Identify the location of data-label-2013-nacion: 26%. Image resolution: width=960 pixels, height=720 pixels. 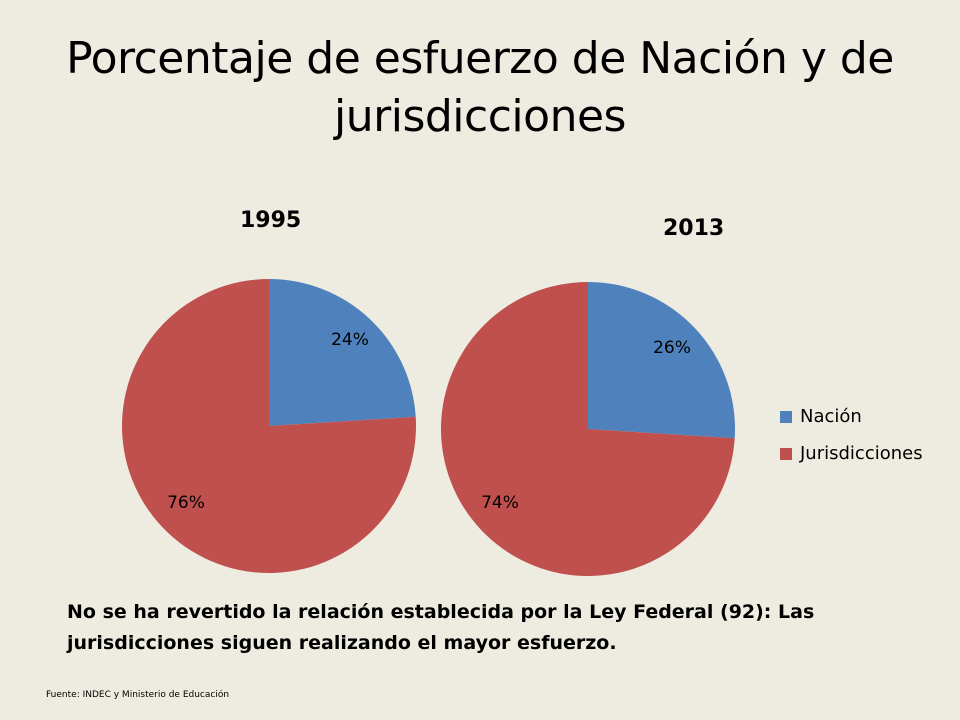
(672, 348).